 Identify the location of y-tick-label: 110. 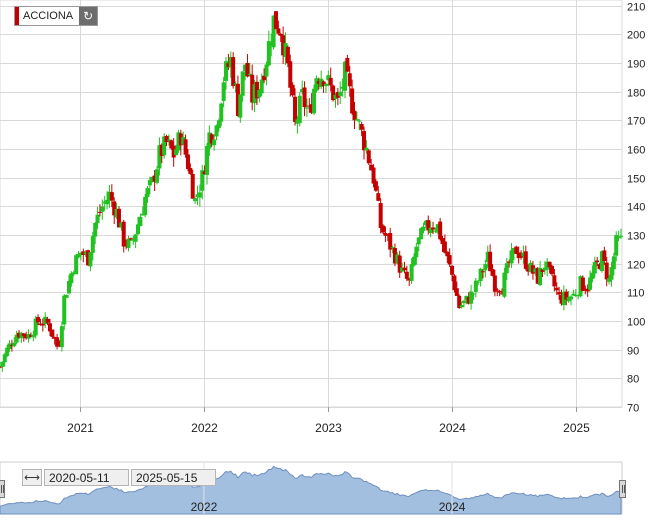
(636, 294).